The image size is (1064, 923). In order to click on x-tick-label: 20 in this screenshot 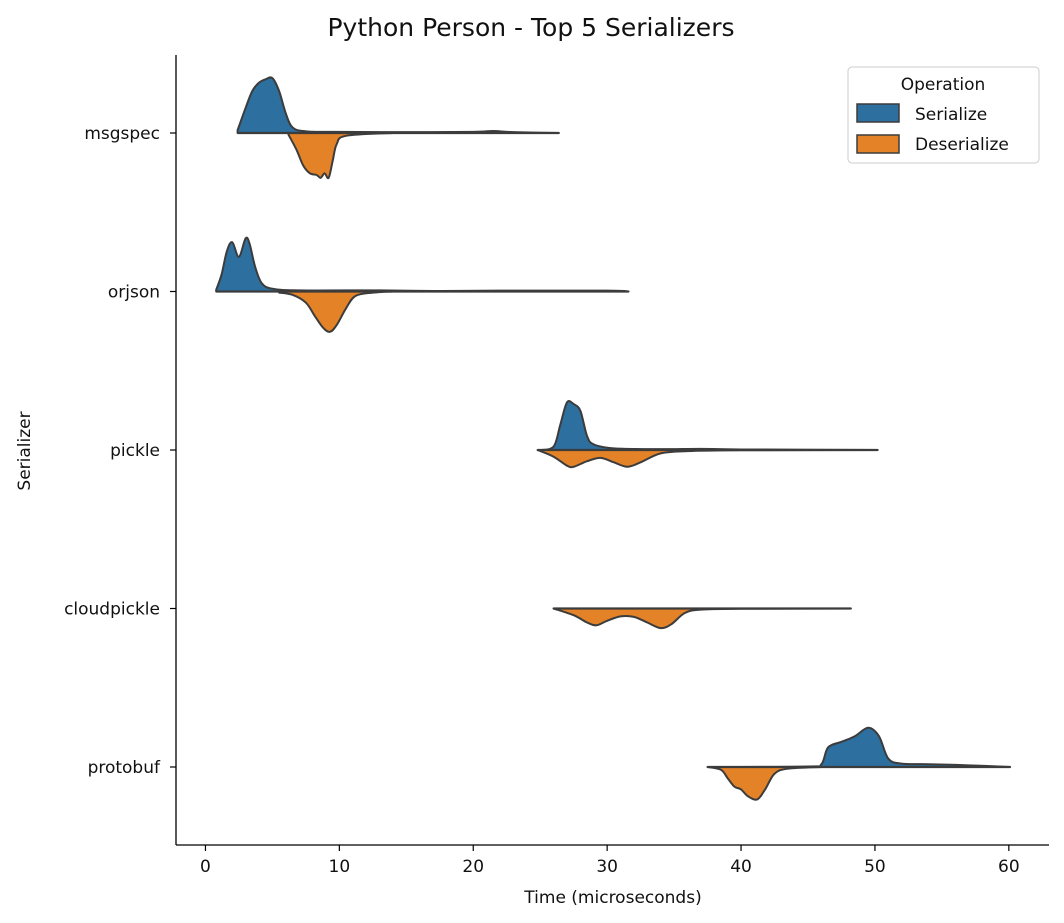, I will do `click(473, 867)`.